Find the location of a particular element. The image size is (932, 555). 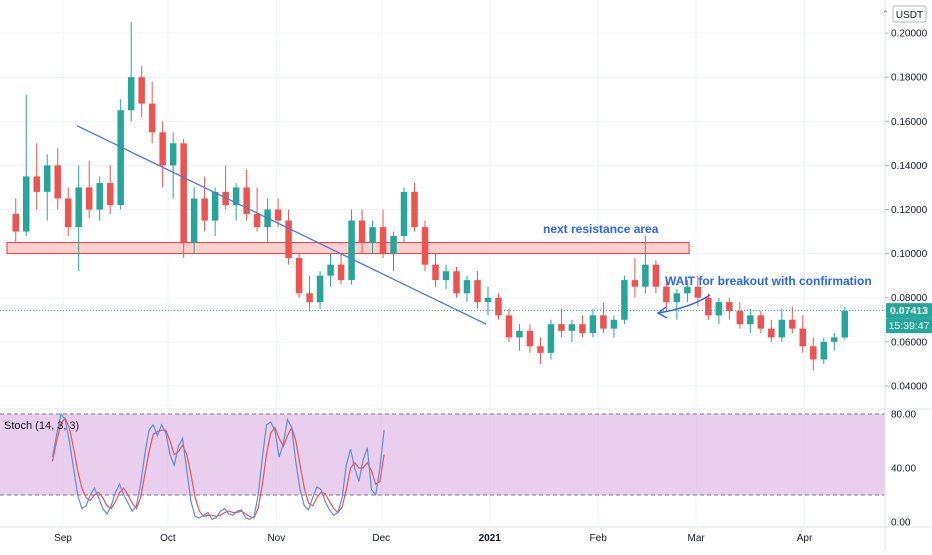

breakout-annotation: WAIT for breakout with confirmation is located at coordinates (768, 281).